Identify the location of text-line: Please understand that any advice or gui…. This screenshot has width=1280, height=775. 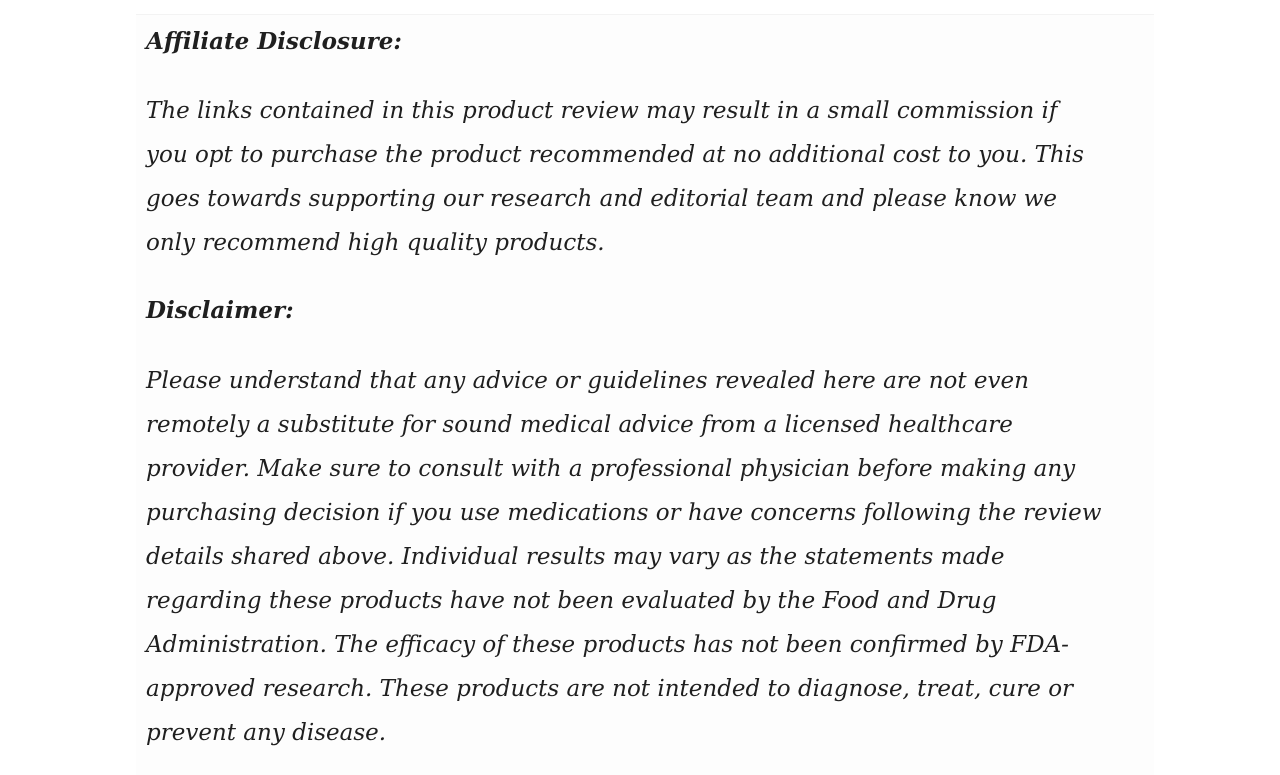
(587, 381).